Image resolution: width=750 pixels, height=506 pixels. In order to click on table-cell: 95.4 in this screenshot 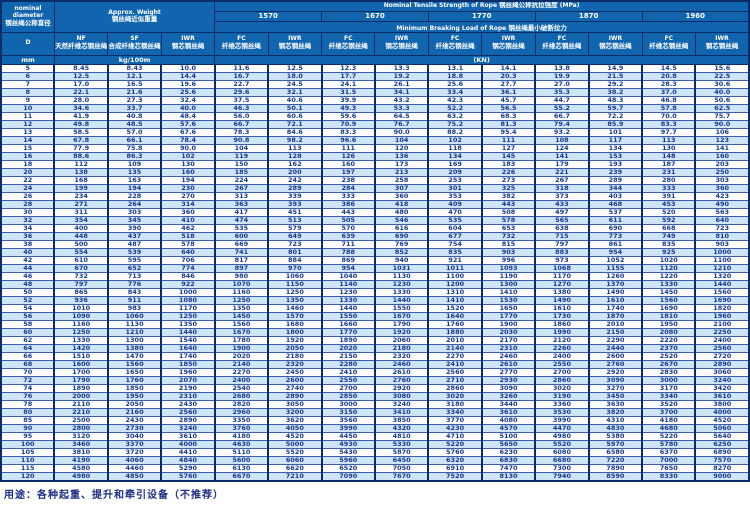, I will do `click(508, 131)`.